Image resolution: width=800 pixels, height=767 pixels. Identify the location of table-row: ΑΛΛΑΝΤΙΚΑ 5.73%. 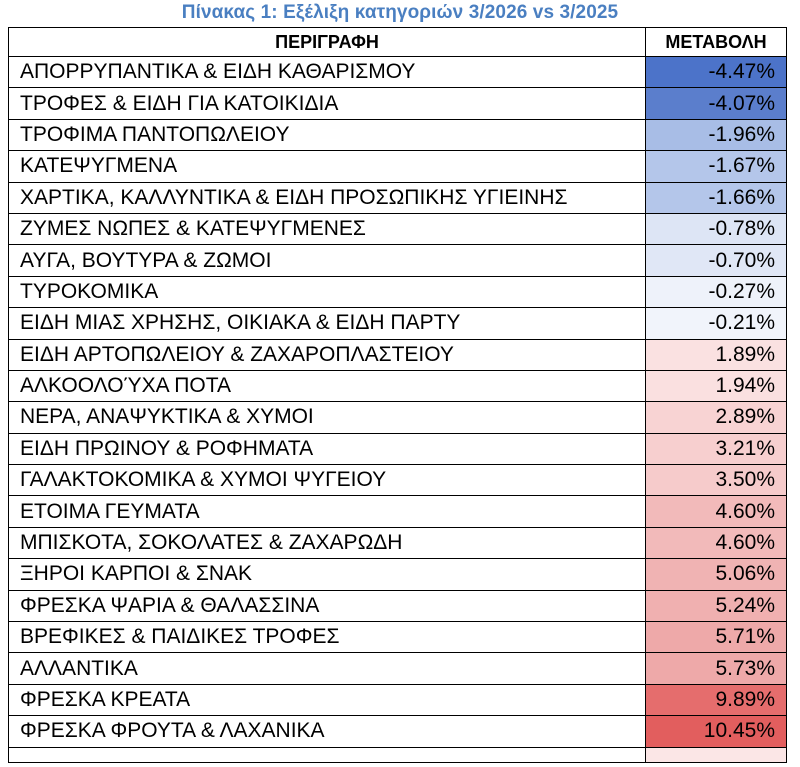
(397, 668).